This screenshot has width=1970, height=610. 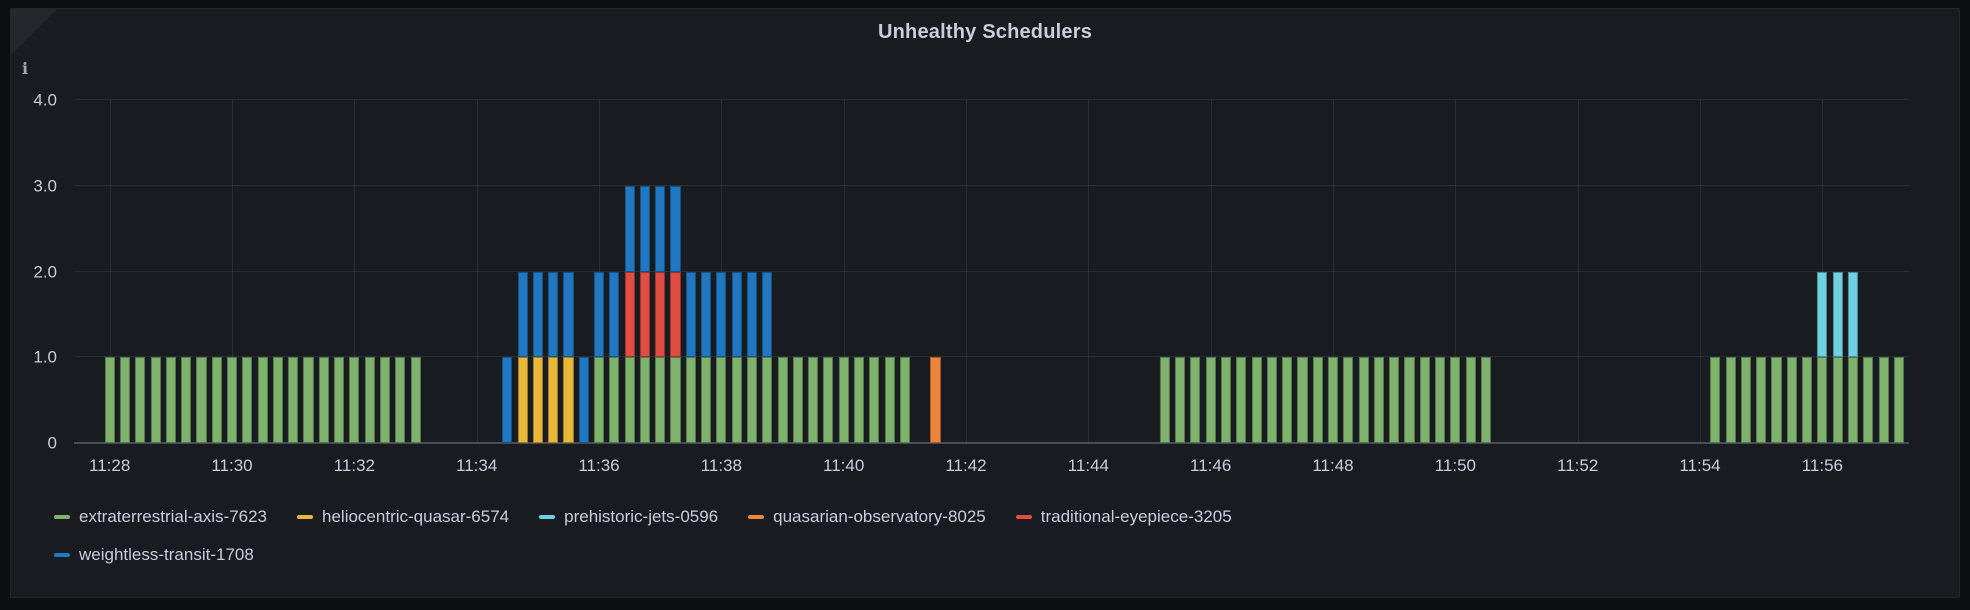 What do you see at coordinates (867, 517) in the screenshot?
I see `legend-item-quasarian-observatory-8025: quasarian-observatory-8025` at bounding box center [867, 517].